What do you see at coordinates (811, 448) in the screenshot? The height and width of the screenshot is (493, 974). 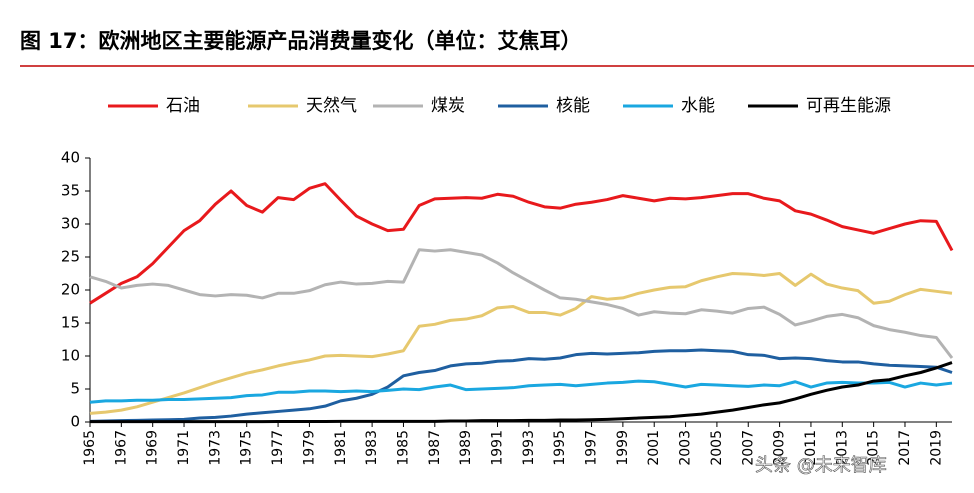 I see `x-tick-label: 2011` at bounding box center [811, 448].